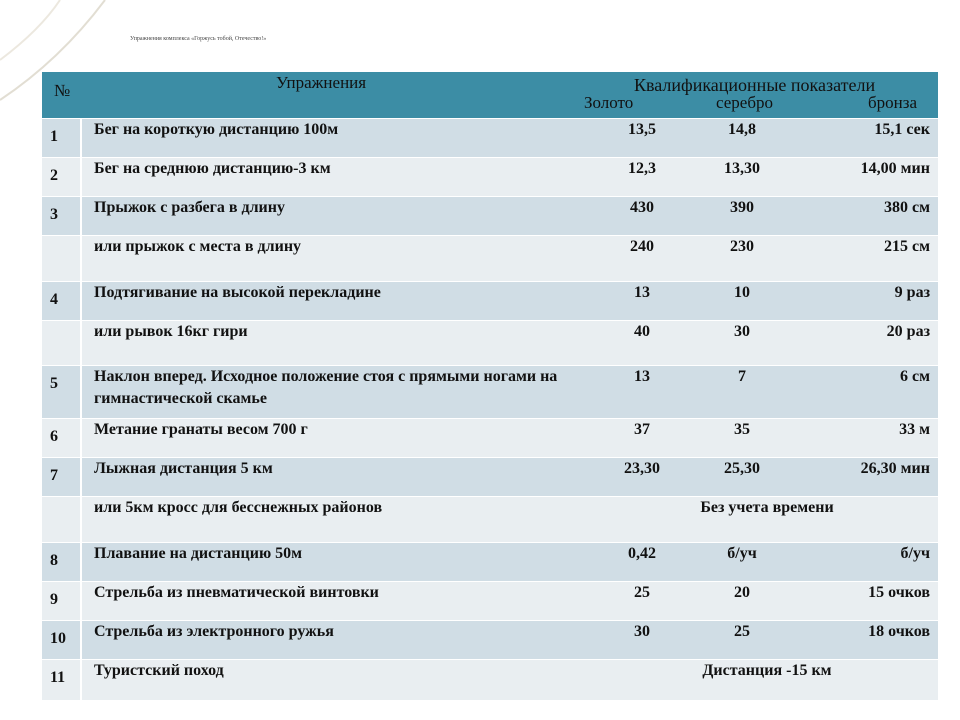 The height and width of the screenshot is (720, 960). Describe the element at coordinates (54, 383) in the screenshot. I see `row-num: 5` at that location.